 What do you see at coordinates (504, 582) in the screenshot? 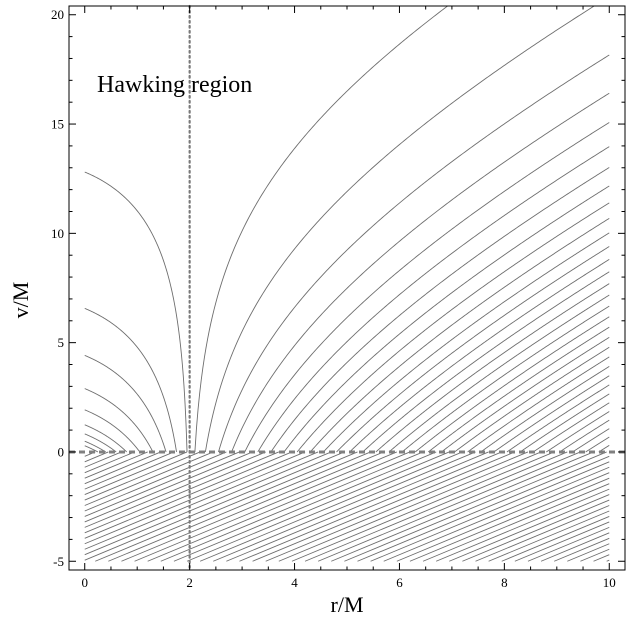
I see `x-tick-label: 8` at bounding box center [504, 582].